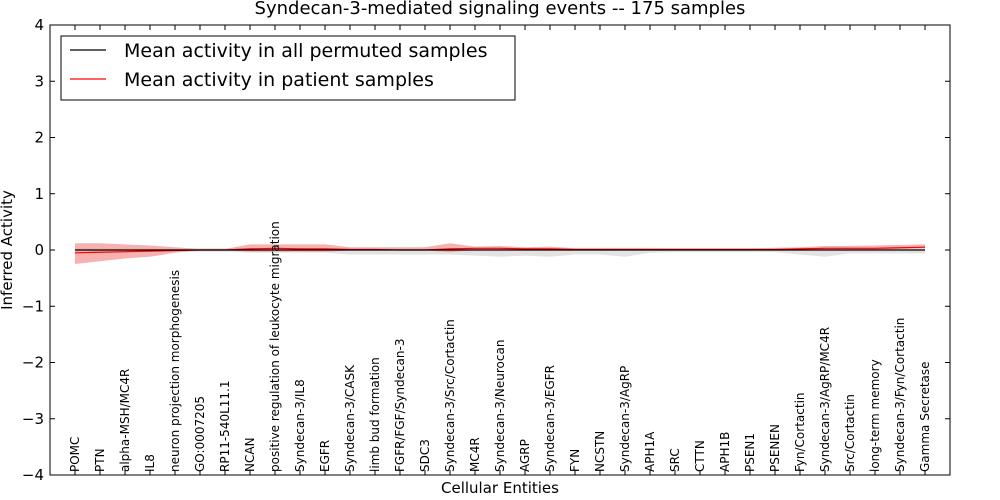  I want to click on y-axis-label: Inferred Activity, so click(8, 250).